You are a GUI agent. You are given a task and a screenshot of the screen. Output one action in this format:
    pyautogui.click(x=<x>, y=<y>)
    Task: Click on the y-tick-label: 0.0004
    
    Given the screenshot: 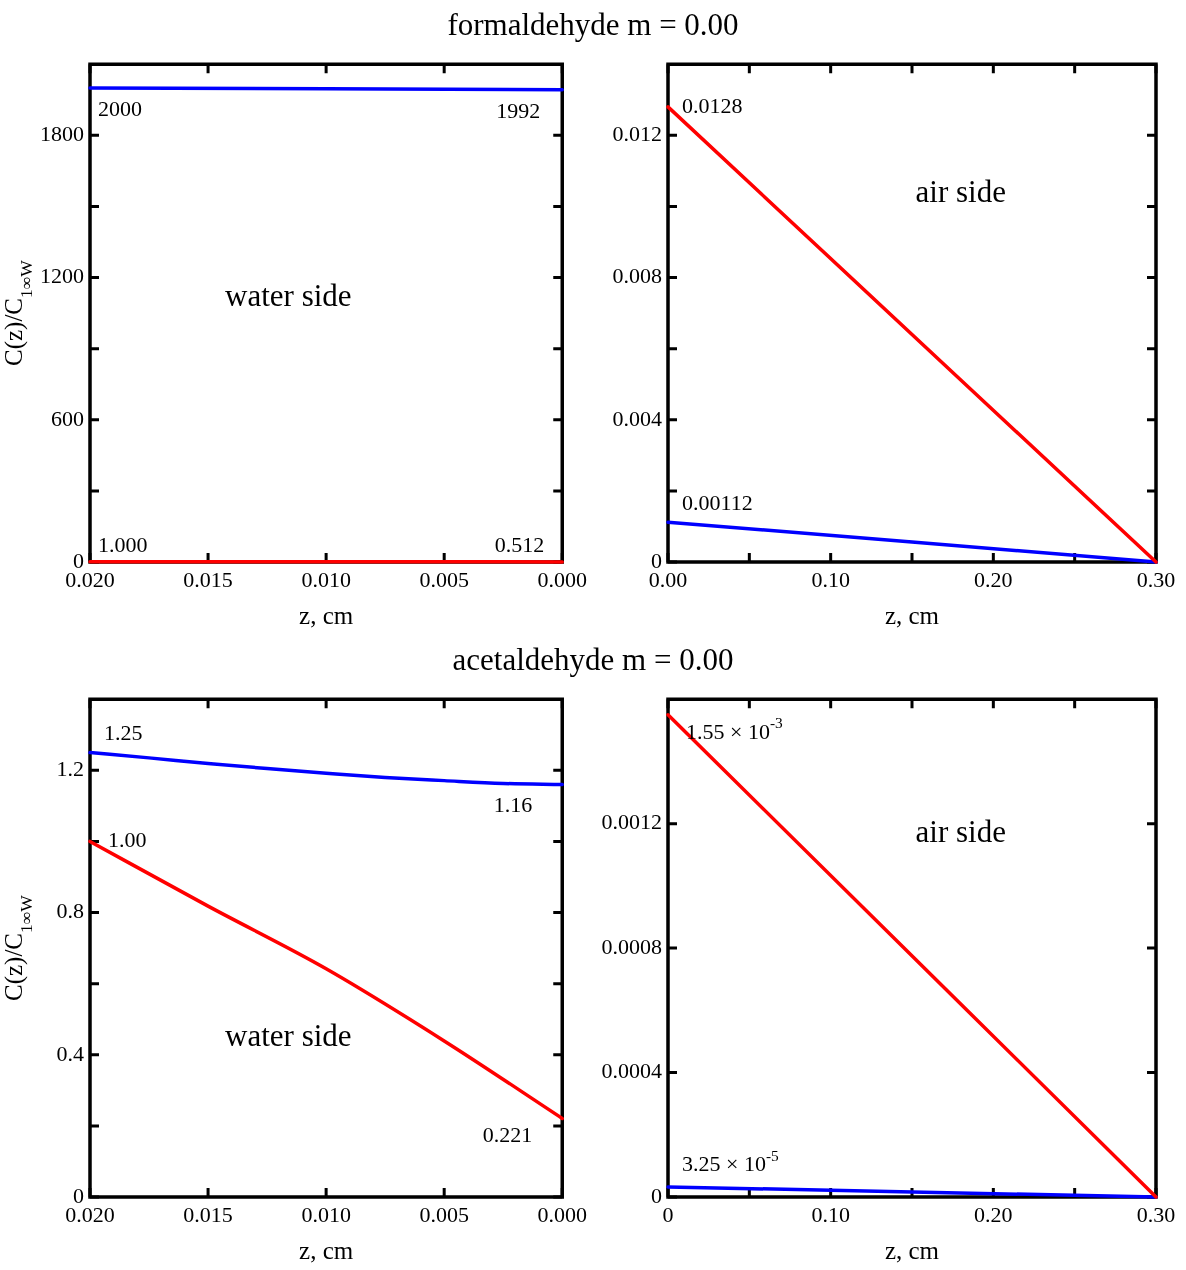 What is the action you would take?
    pyautogui.click(x=631, y=1071)
    